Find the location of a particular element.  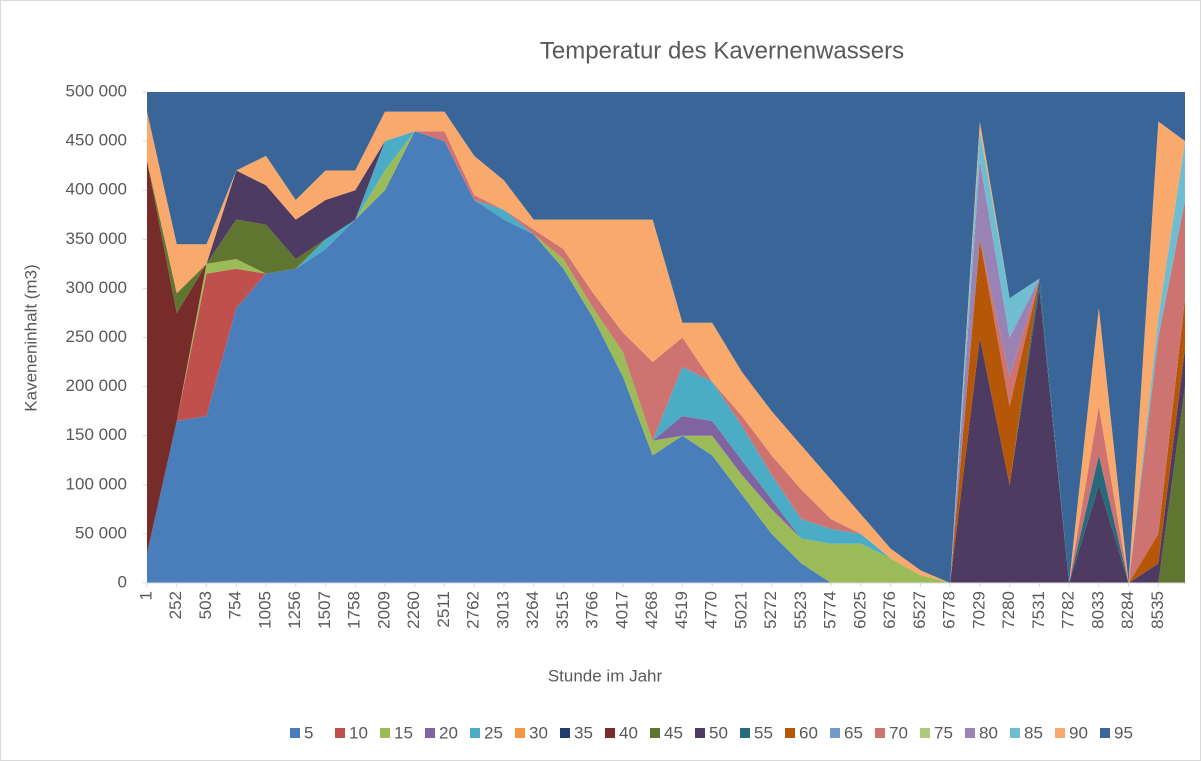

legend-label: 85 is located at coordinates (1033, 732).